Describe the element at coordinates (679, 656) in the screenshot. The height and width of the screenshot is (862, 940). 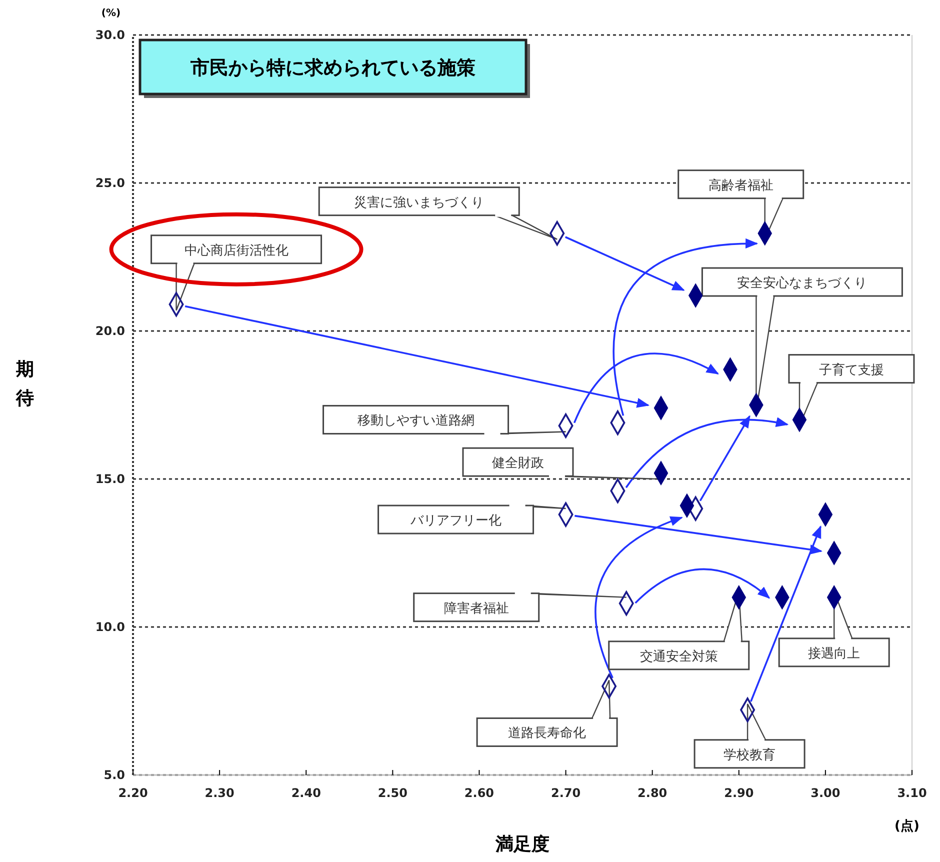
I see `annotation: 交通安全対策` at that location.